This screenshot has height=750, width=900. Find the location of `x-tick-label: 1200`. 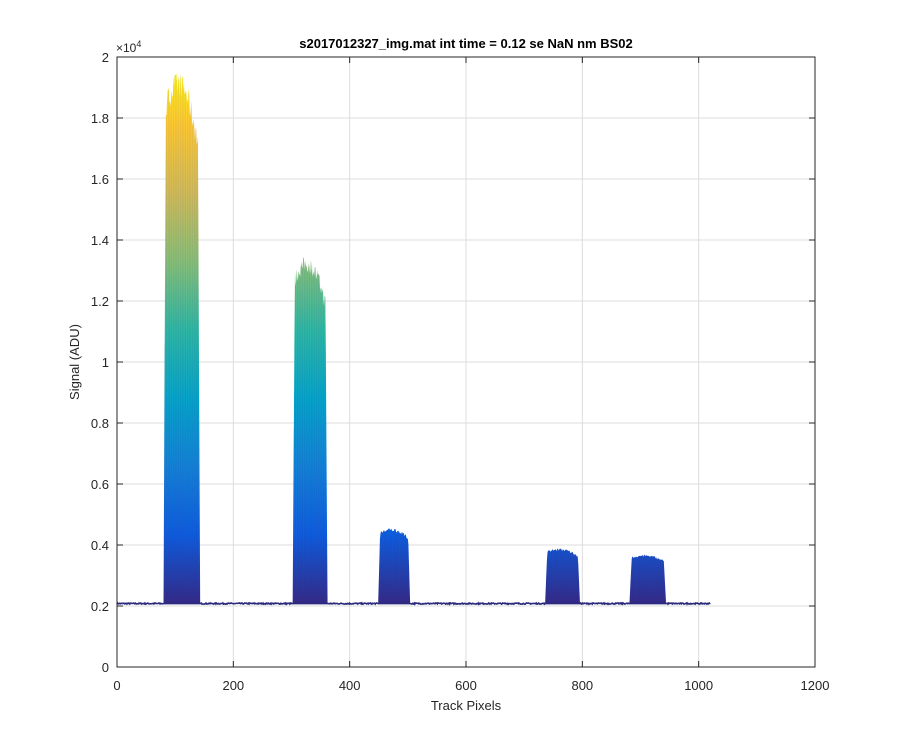

x-tick-label: 1200 is located at coordinates (815, 685).